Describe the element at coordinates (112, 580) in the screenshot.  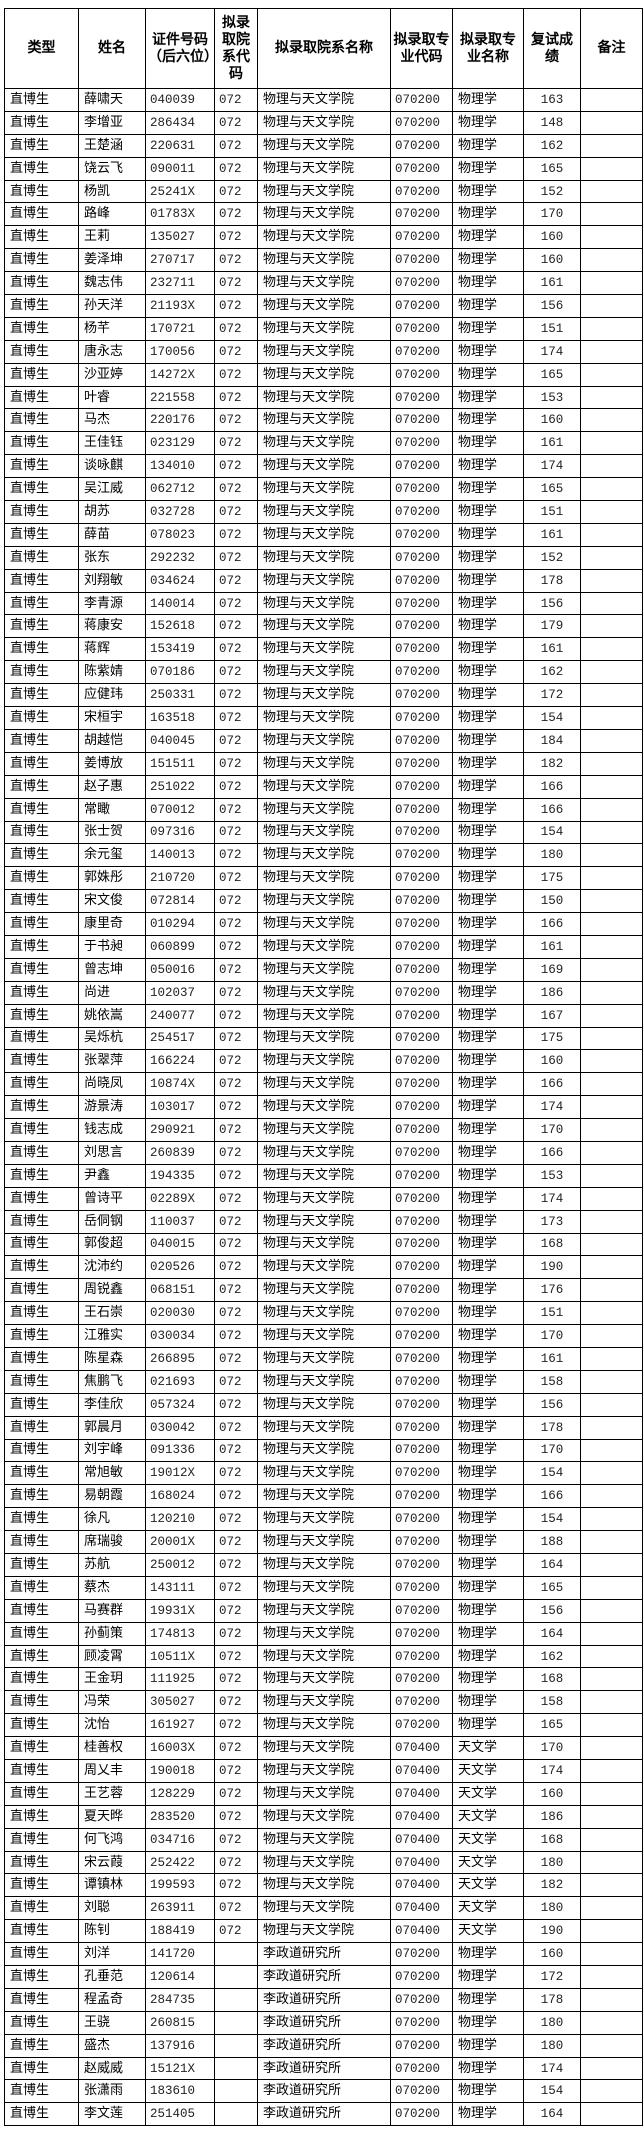
I see `cell-name: 刘翔敏` at that location.